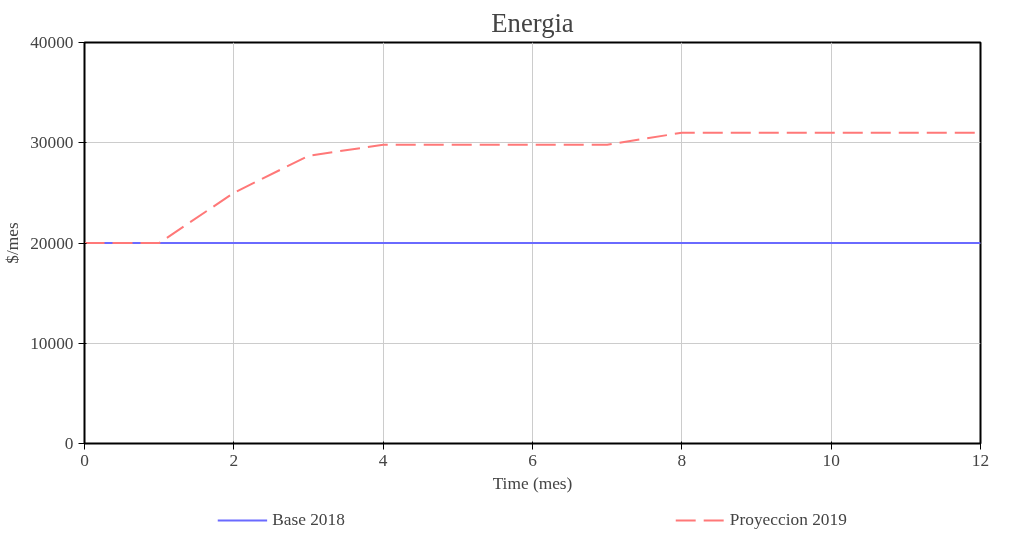  I want to click on x-tick-label: 0, so click(84, 460).